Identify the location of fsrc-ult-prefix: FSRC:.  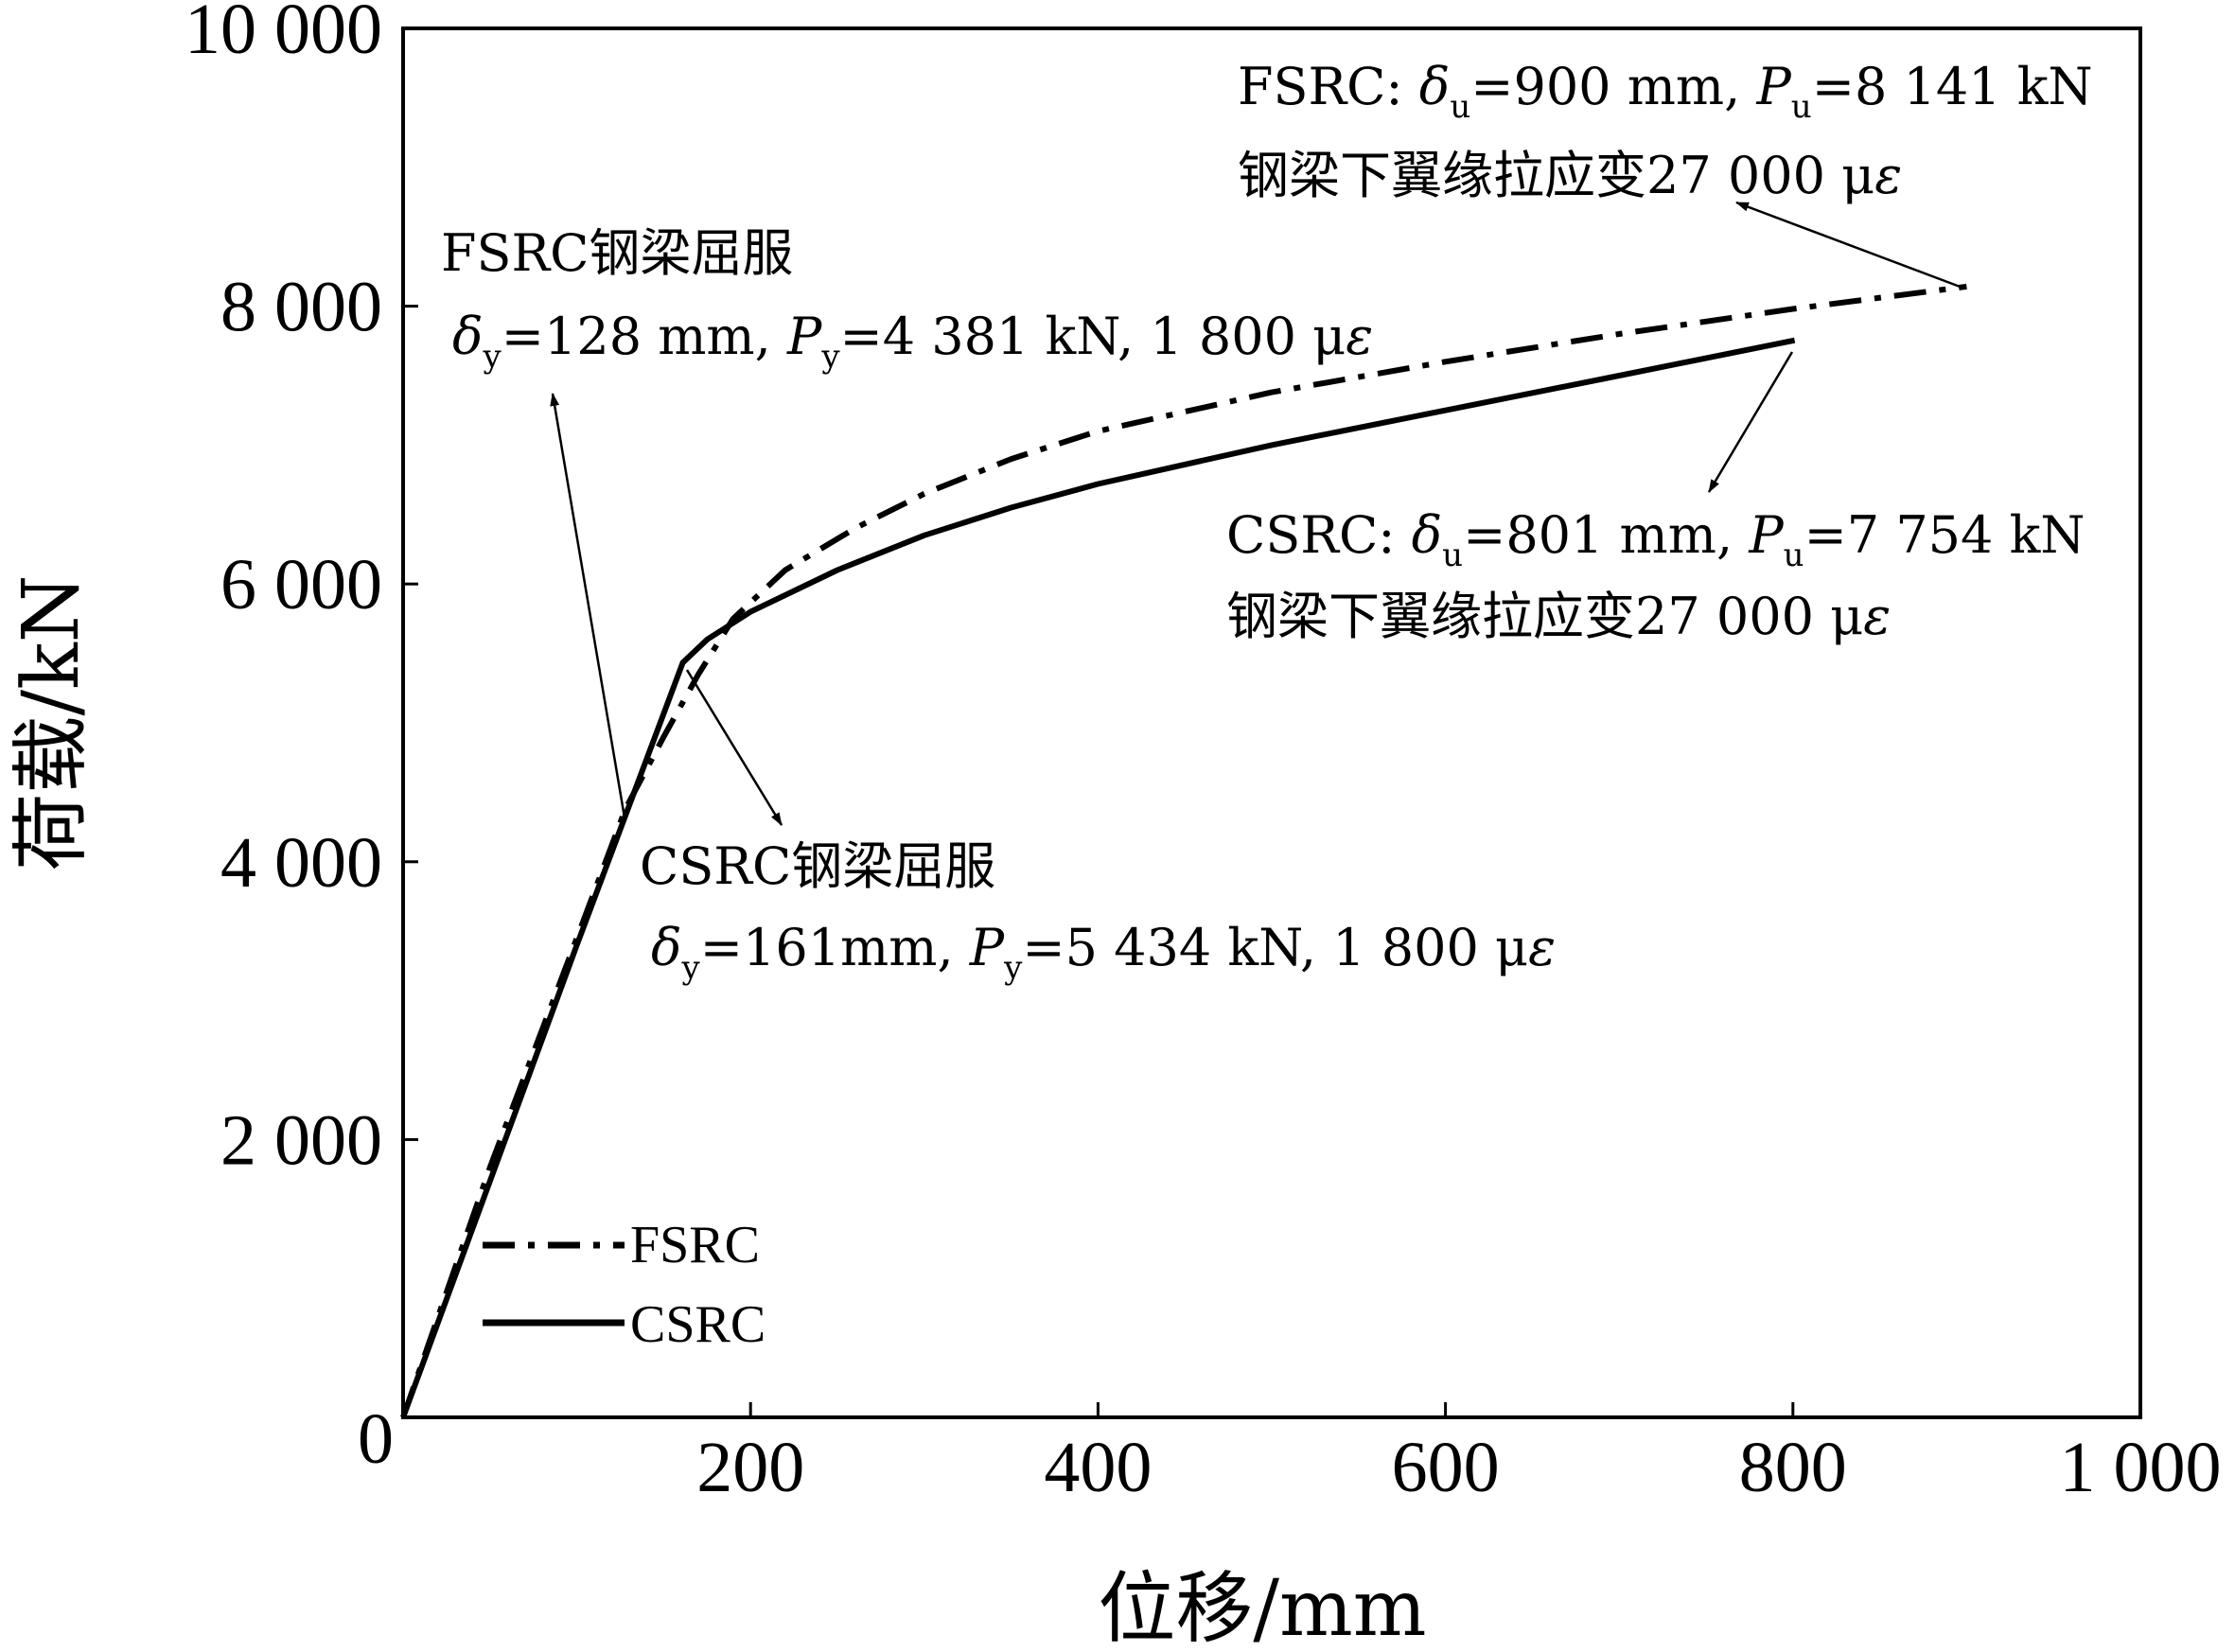
(1328, 86).